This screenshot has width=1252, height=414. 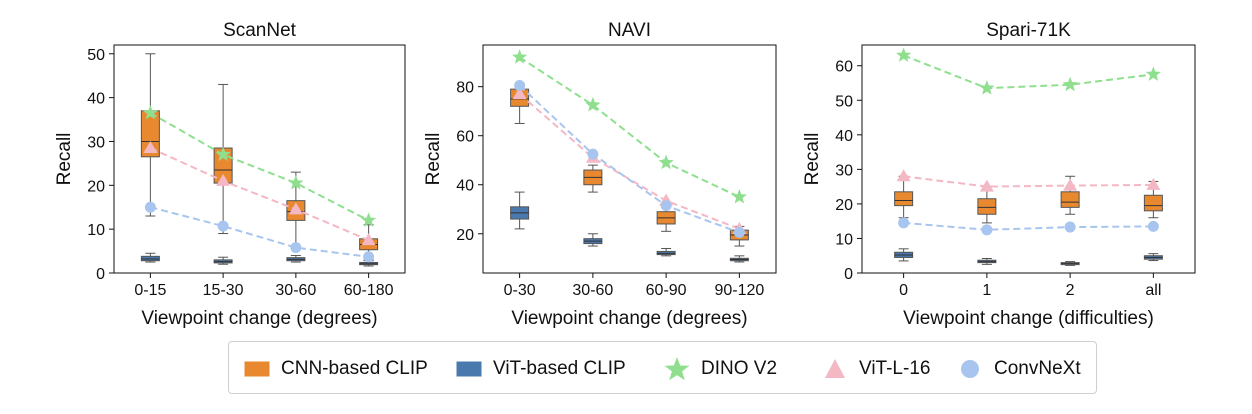 I want to click on triangle-icon, so click(x=835, y=368).